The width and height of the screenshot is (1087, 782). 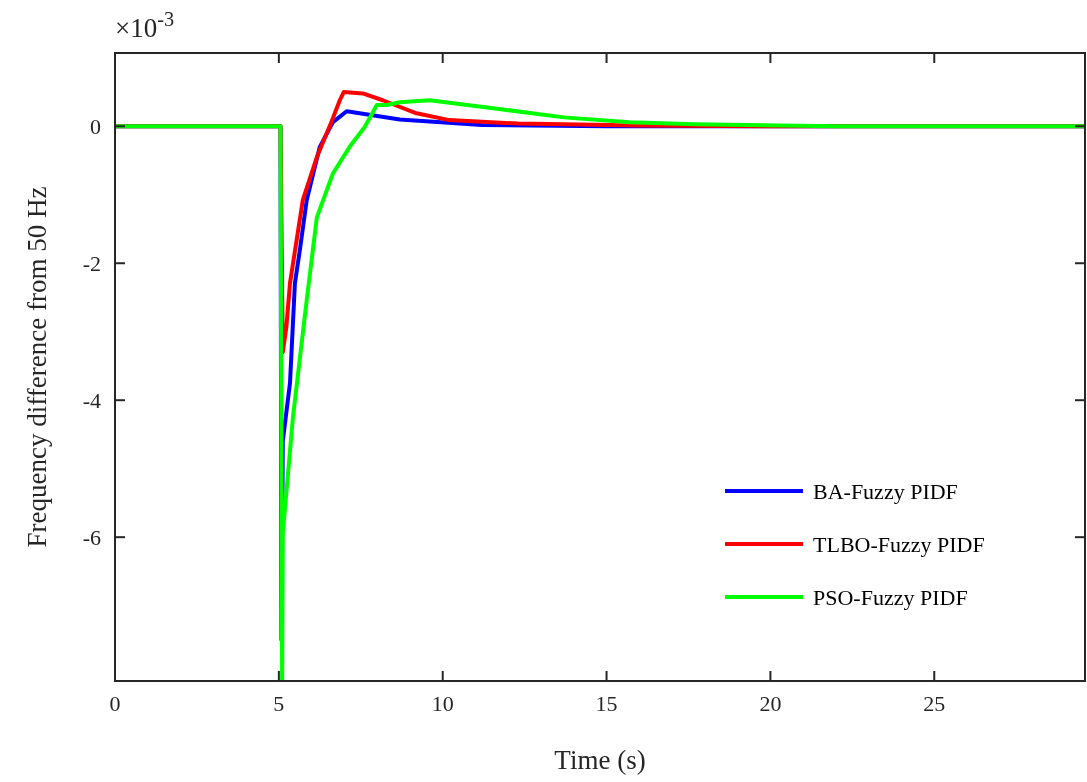 I want to click on x-tick-label: 15, so click(x=606, y=703).